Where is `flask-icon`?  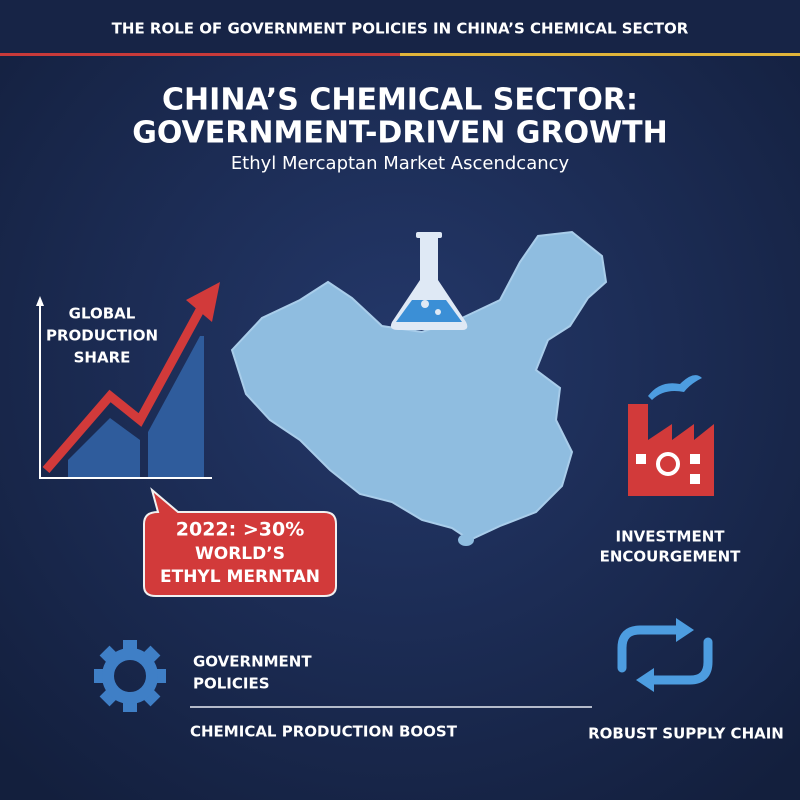 flask-icon is located at coordinates (429, 281).